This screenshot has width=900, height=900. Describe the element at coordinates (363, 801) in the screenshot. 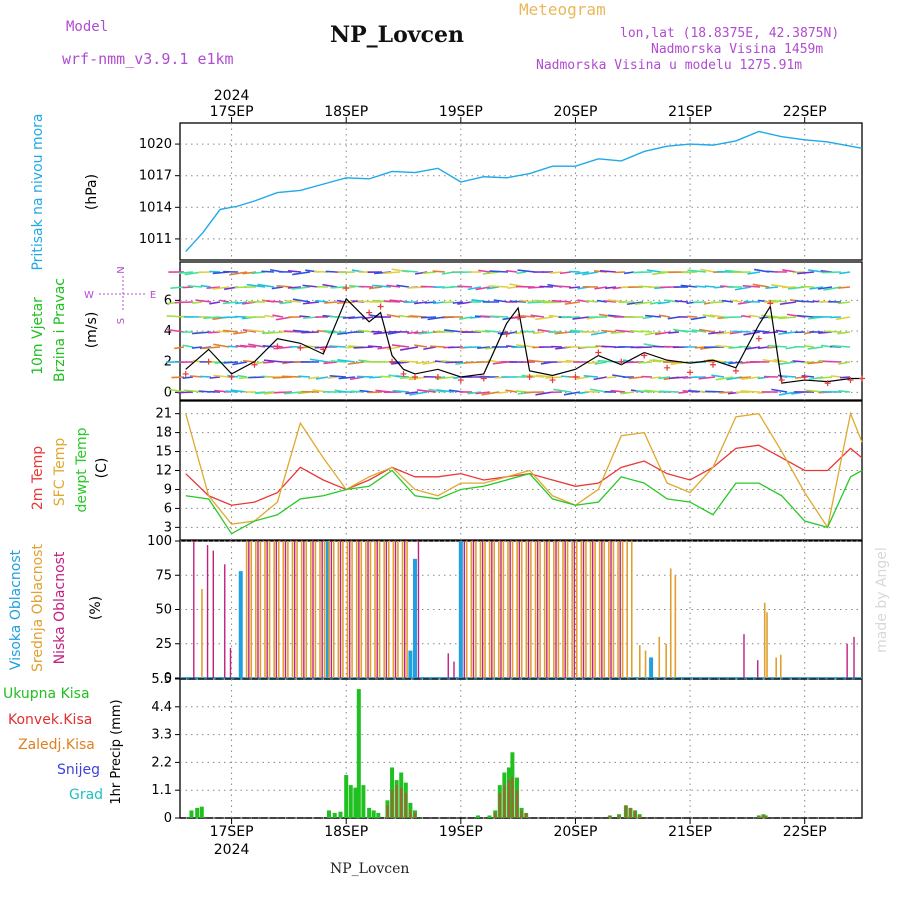

I see `precip-total-bar` at that location.